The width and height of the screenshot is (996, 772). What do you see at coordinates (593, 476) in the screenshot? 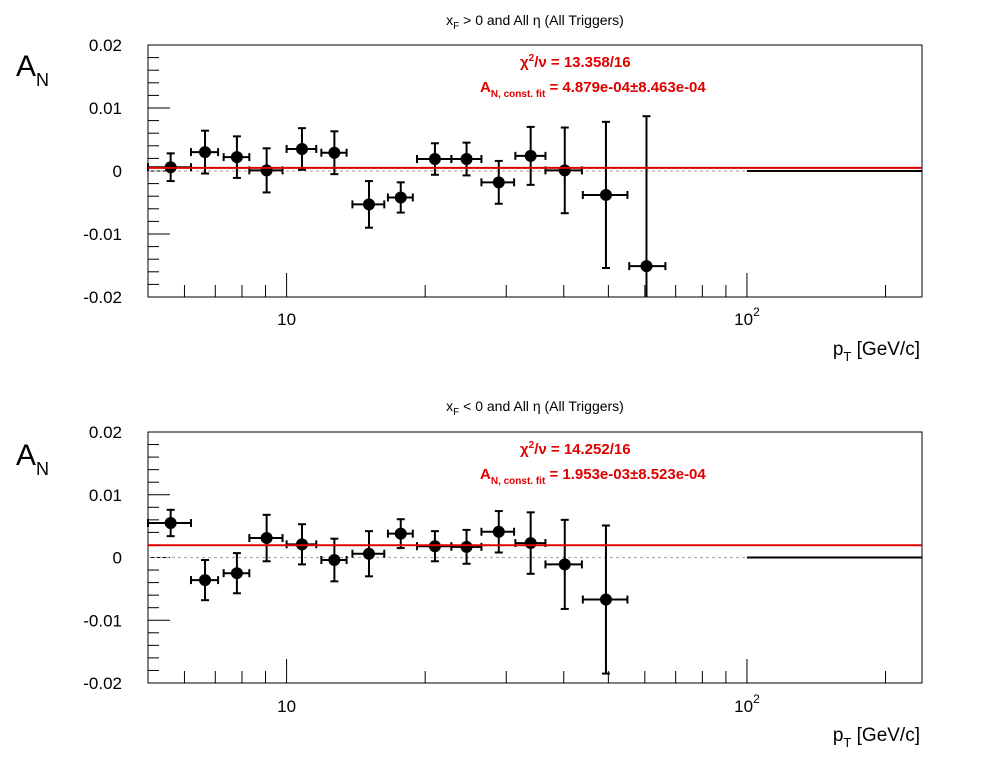
I see `fit-value-label: AN, const. fit = 1.953e-03±8.523e-04` at bounding box center [593, 476].